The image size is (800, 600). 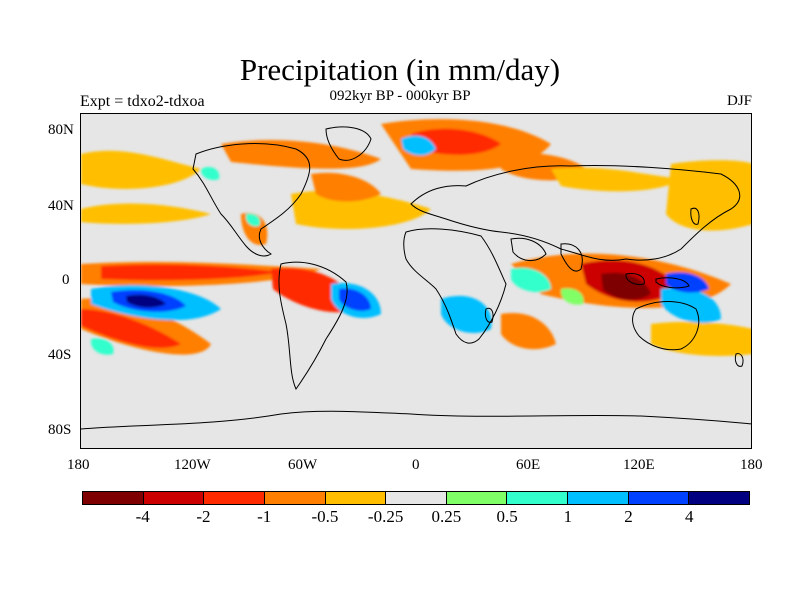 I want to click on coastline-north-america, so click(x=251, y=200).